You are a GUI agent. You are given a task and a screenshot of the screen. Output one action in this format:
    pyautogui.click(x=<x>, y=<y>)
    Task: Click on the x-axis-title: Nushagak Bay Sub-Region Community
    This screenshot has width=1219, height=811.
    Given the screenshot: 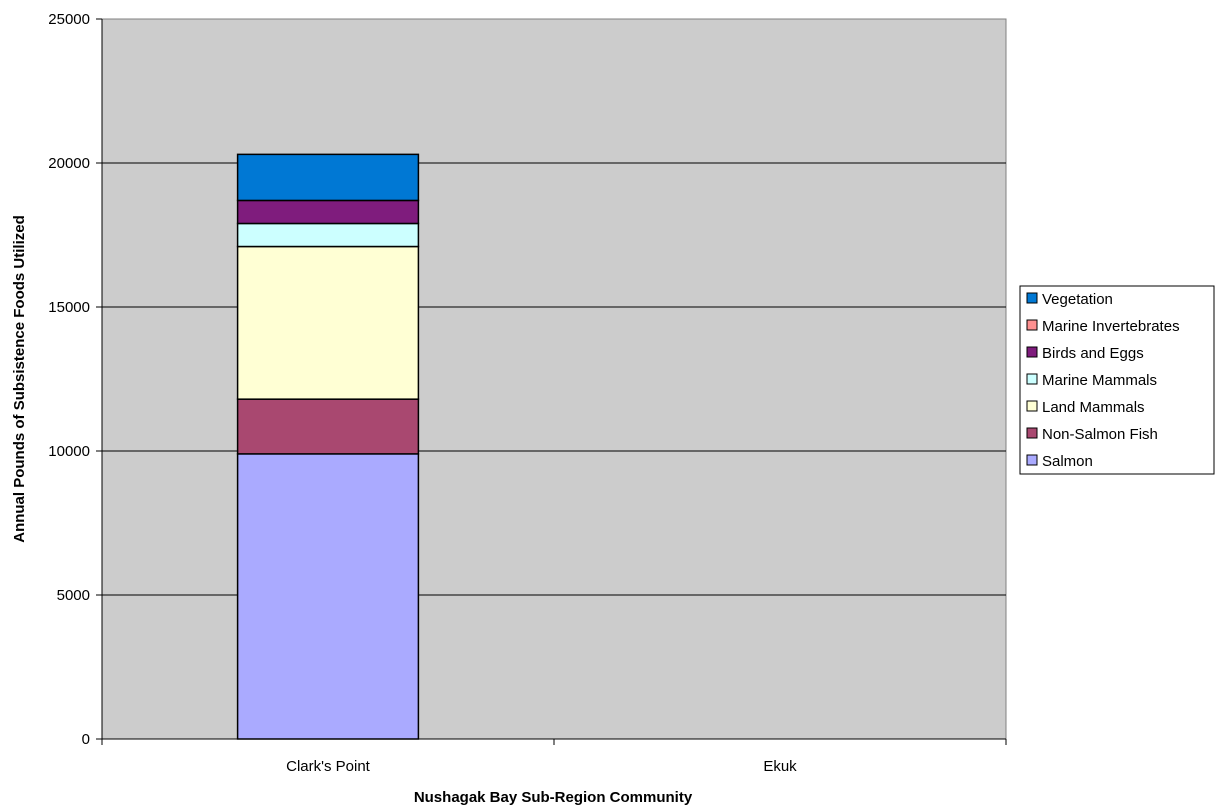 What is the action you would take?
    pyautogui.click(x=553, y=797)
    